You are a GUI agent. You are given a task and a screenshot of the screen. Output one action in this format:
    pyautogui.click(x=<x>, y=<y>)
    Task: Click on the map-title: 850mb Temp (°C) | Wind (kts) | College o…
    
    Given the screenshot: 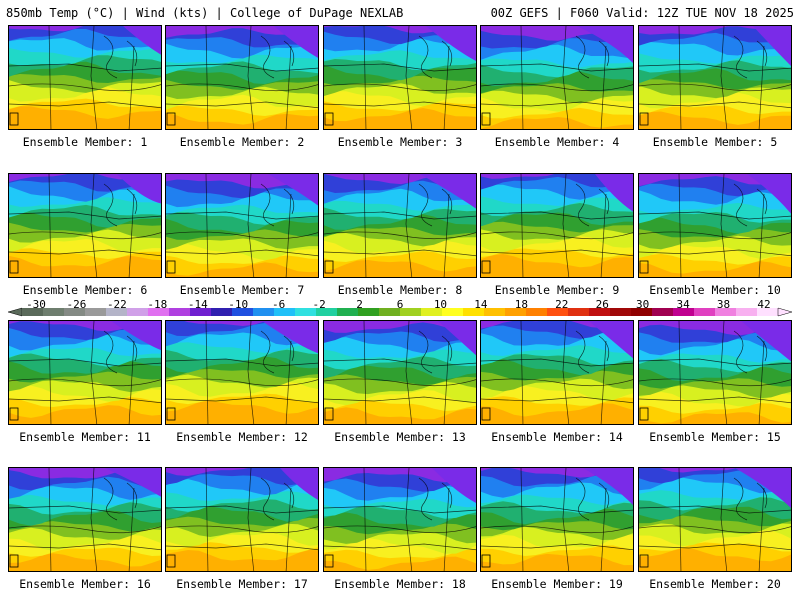 What is the action you would take?
    pyautogui.click(x=205, y=13)
    